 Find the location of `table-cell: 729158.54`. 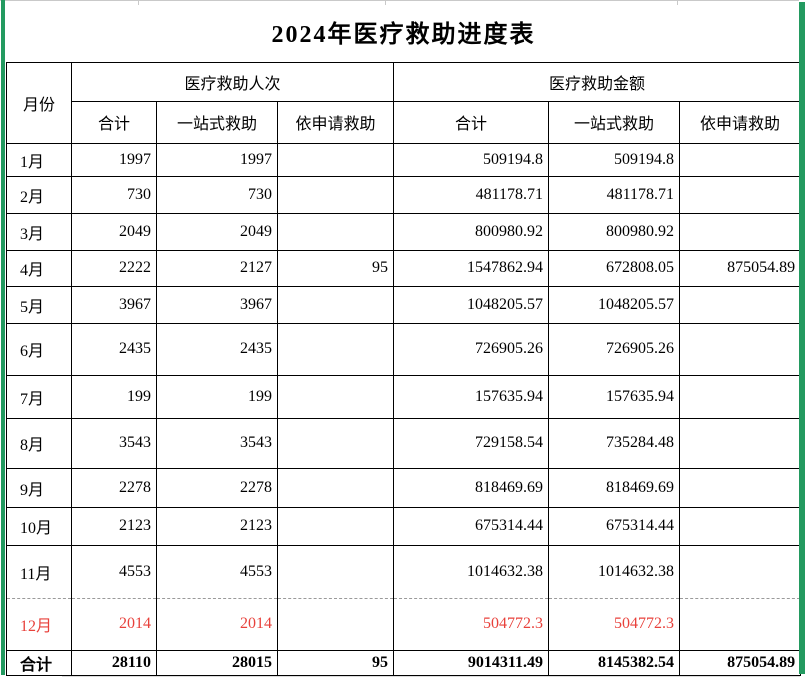

table-cell: 729158.54 is located at coordinates (471, 443).